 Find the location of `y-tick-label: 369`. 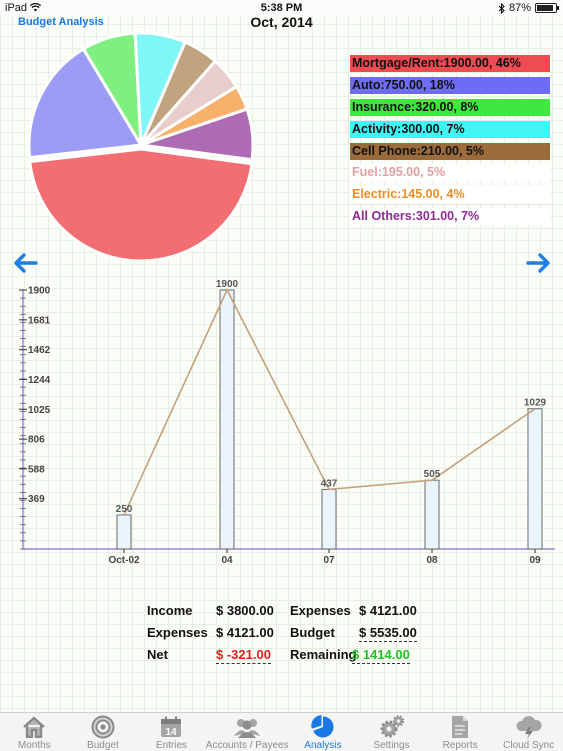

y-tick-label: 369 is located at coordinates (36, 499).